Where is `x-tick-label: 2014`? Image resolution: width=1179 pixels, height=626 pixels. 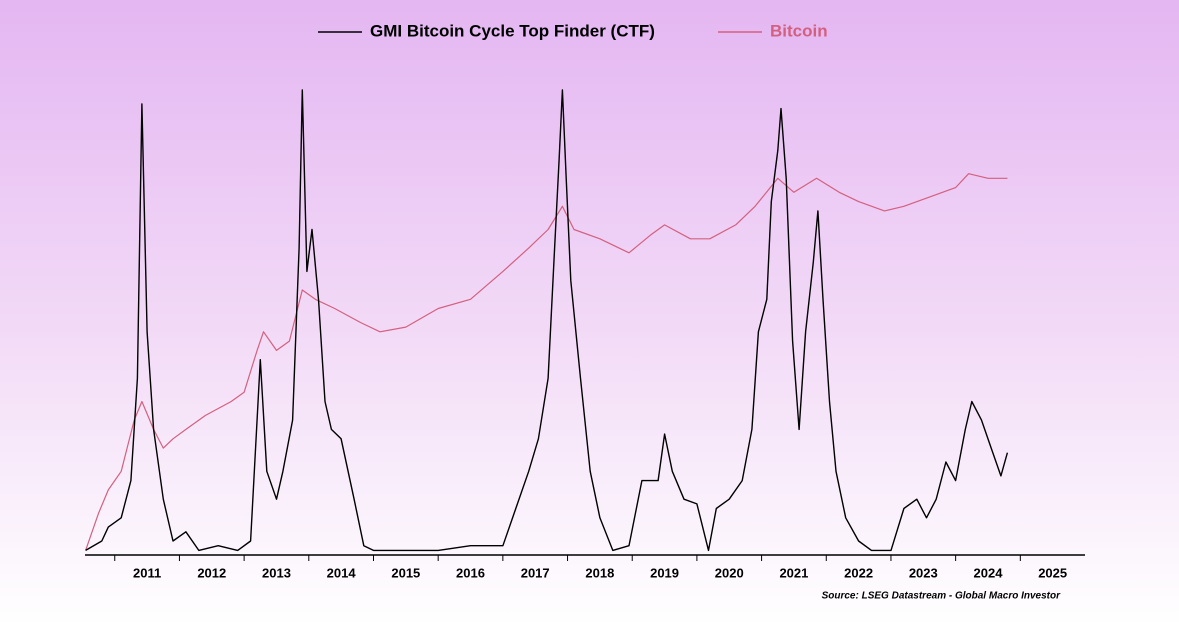 x-tick-label: 2014 is located at coordinates (342, 572).